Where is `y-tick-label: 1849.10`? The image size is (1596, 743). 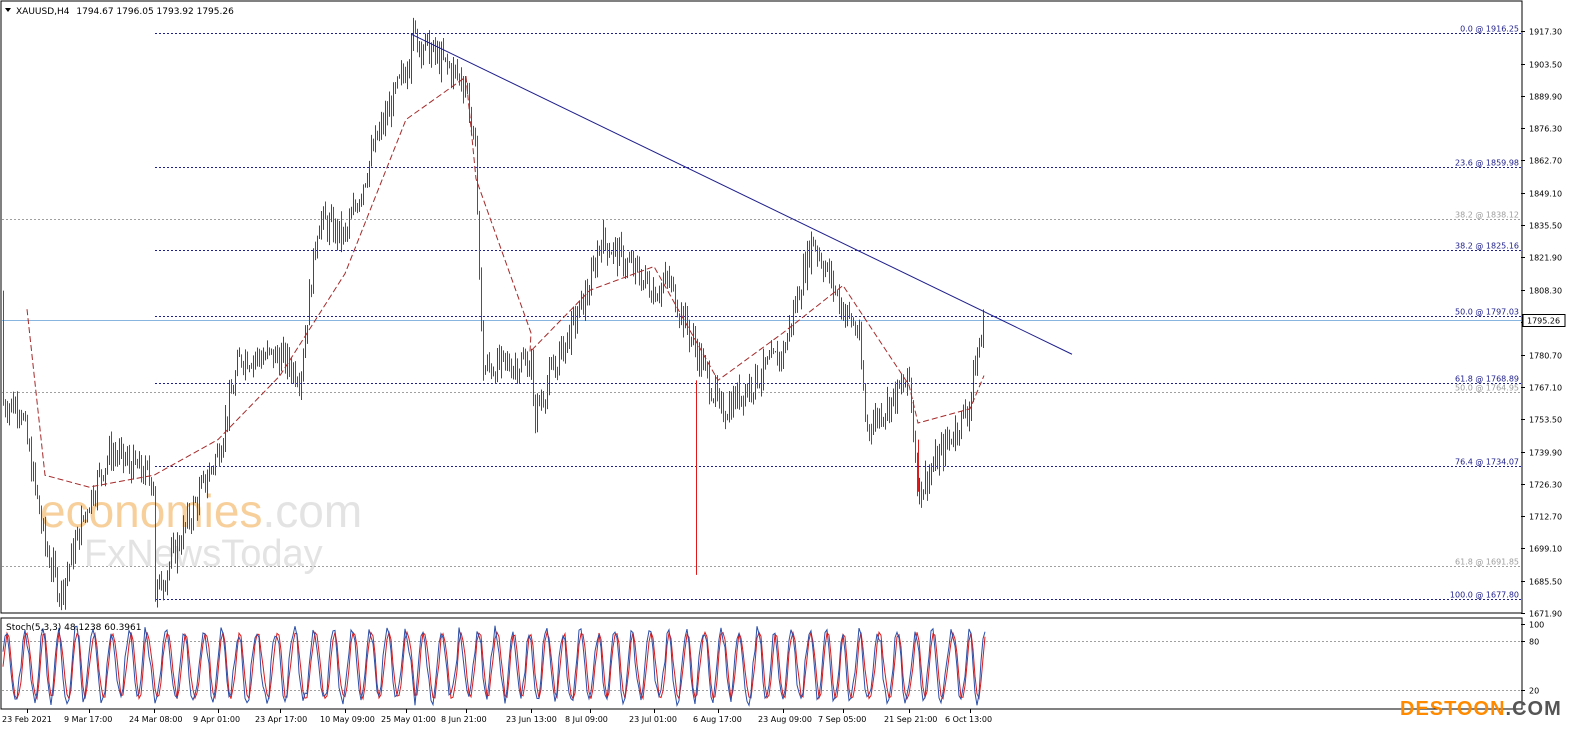
y-tick-label: 1849.10 is located at coordinates (1545, 194).